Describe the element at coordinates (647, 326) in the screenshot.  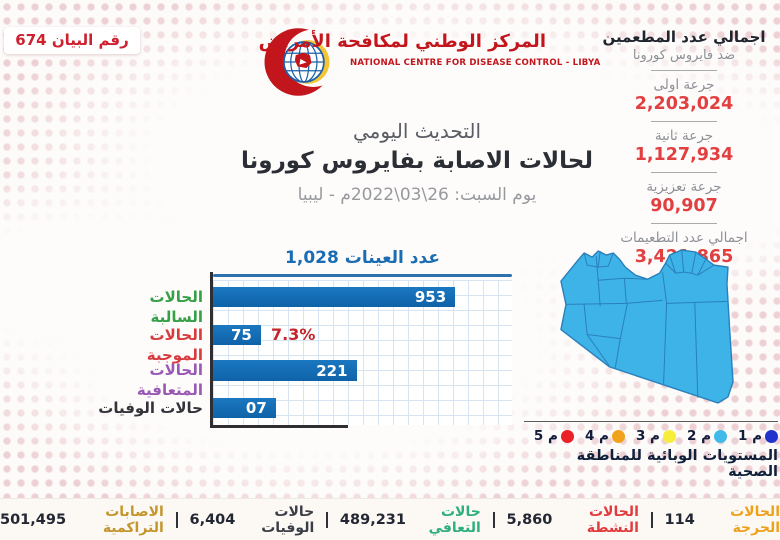
I see `libya-map` at that location.